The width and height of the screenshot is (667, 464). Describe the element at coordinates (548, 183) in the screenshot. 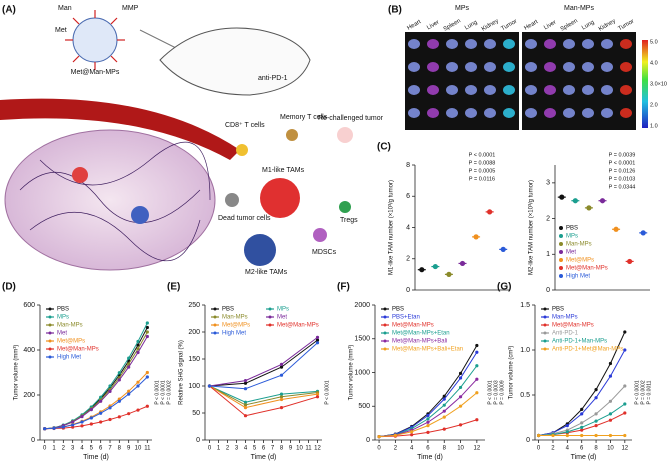

I see `y-tick-label: 3` at that location.